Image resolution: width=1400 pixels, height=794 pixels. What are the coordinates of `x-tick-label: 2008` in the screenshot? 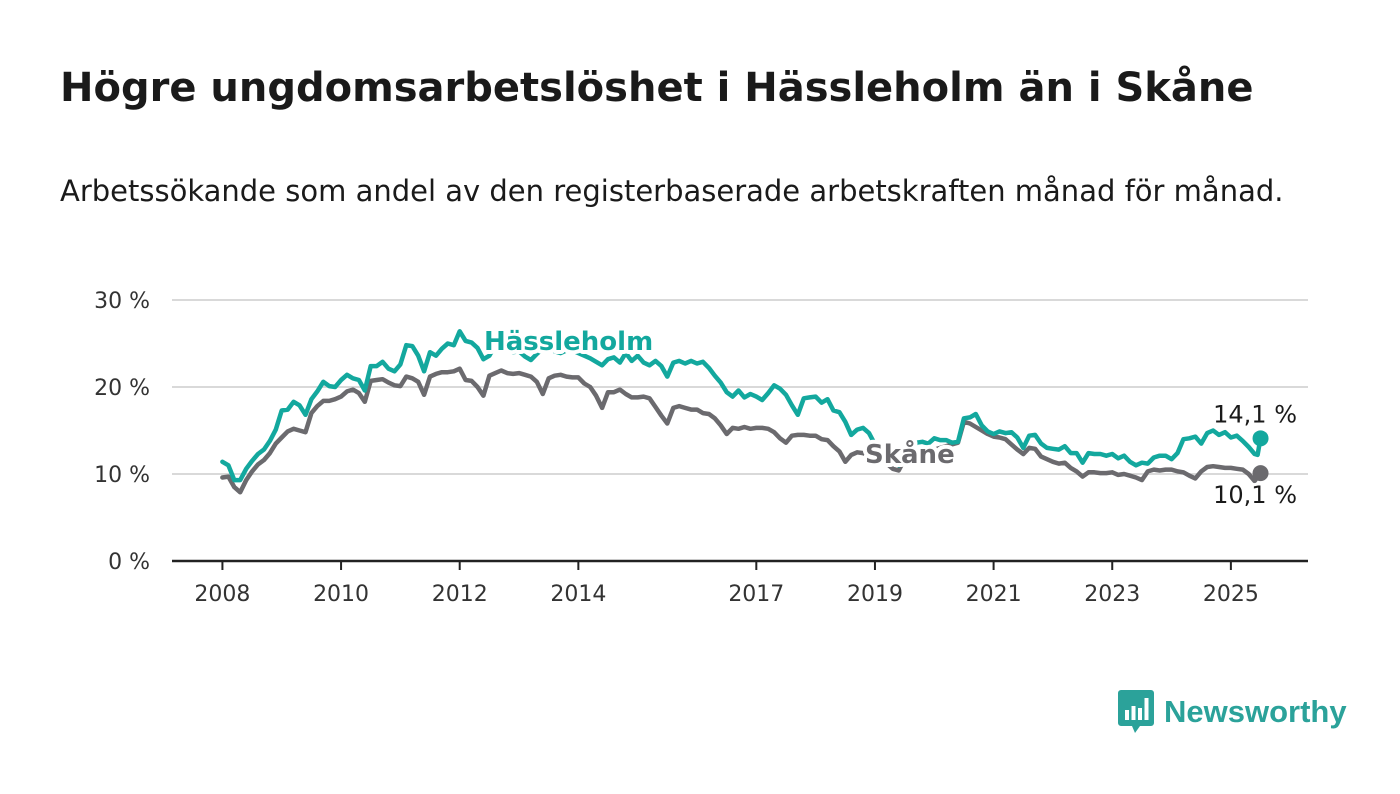 It's located at (222, 594).